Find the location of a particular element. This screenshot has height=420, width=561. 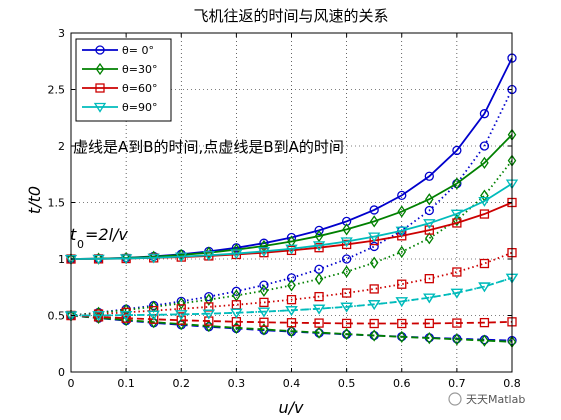

formula-t: t is located at coordinates (73, 234).